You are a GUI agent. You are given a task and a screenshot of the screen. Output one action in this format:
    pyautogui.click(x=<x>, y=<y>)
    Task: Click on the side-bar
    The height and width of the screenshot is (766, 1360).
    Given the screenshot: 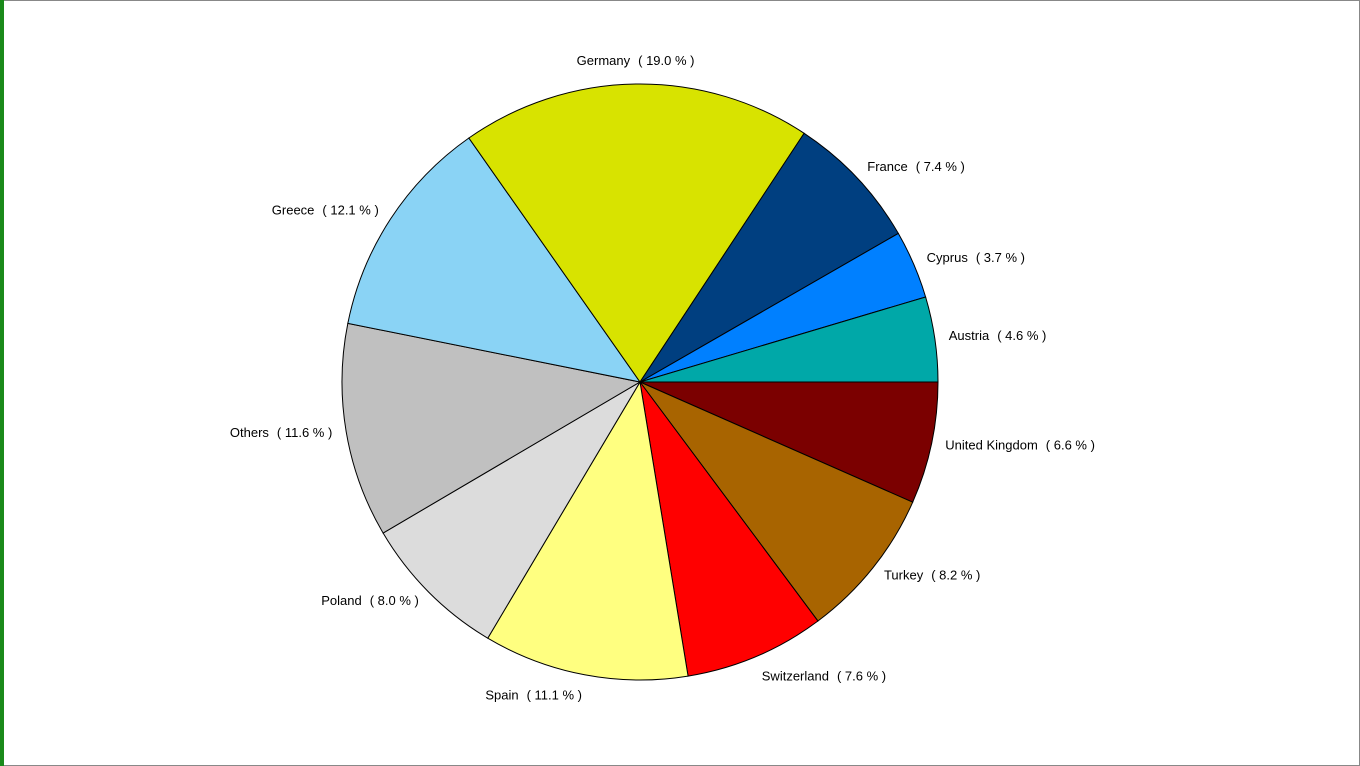 What is the action you would take?
    pyautogui.click(x=2, y=383)
    